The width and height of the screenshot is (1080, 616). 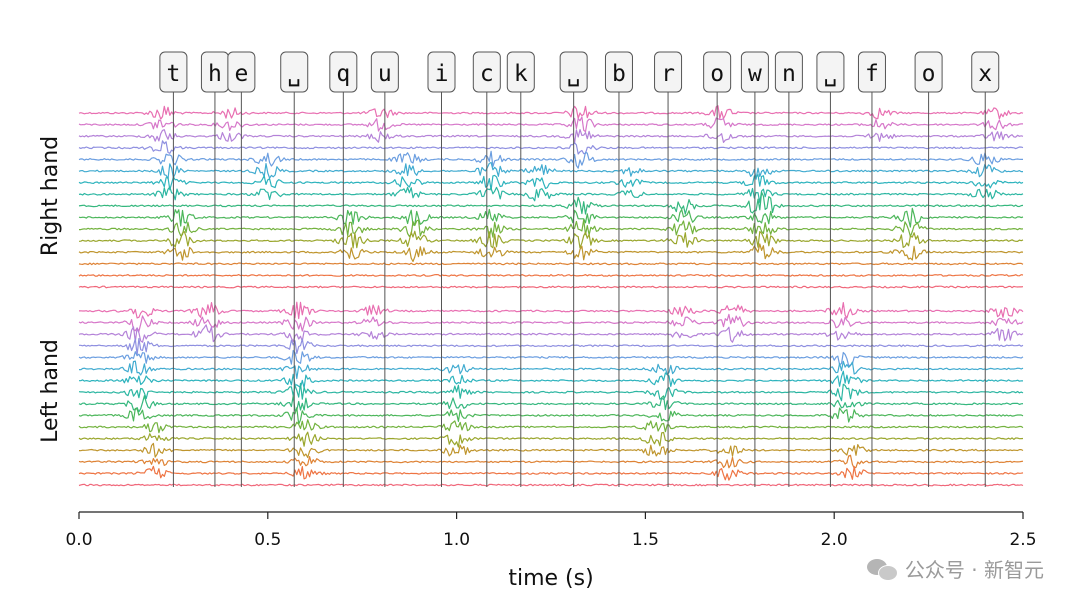 I want to click on key-label: e, so click(x=241, y=72).